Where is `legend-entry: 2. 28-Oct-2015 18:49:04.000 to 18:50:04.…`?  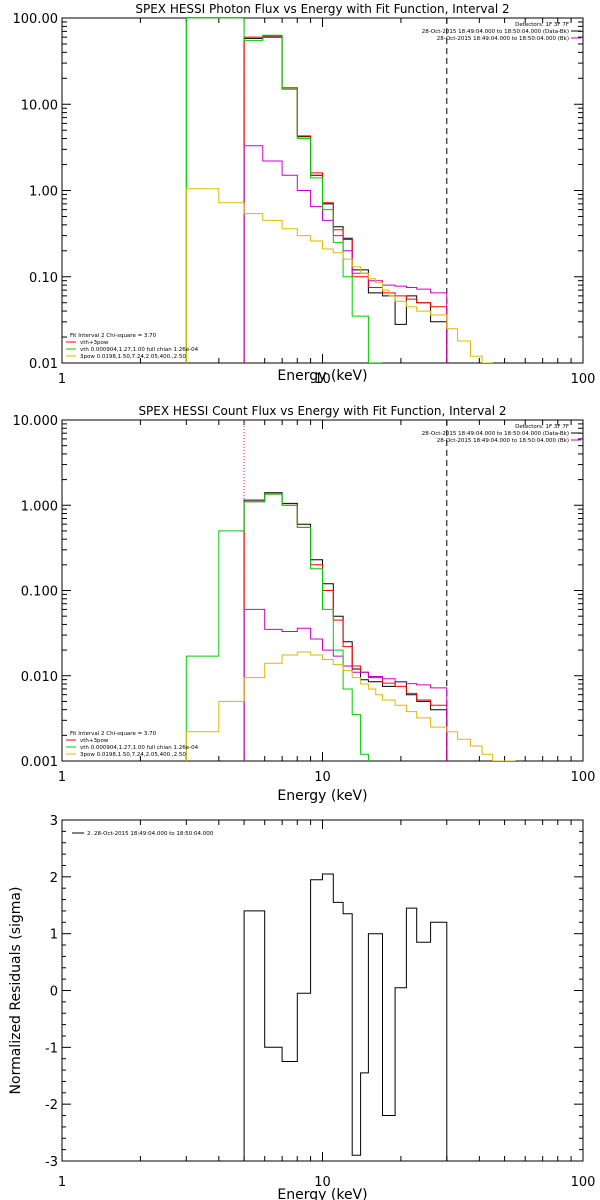 legend-entry: 2. 28-Oct-2015 18:49:04.000 to 18:50:04.… is located at coordinates (150, 834).